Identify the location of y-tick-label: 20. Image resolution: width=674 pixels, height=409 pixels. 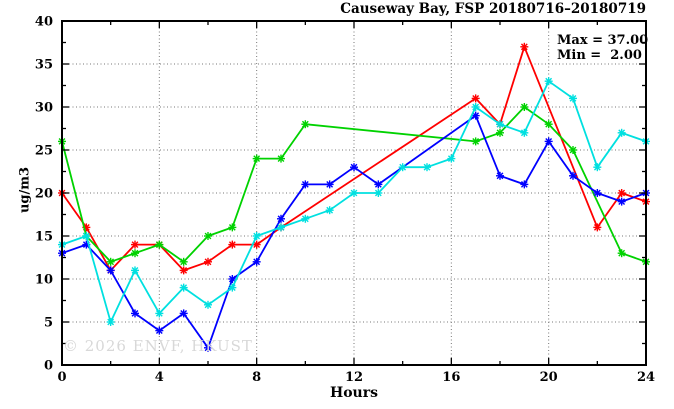
(44, 194).